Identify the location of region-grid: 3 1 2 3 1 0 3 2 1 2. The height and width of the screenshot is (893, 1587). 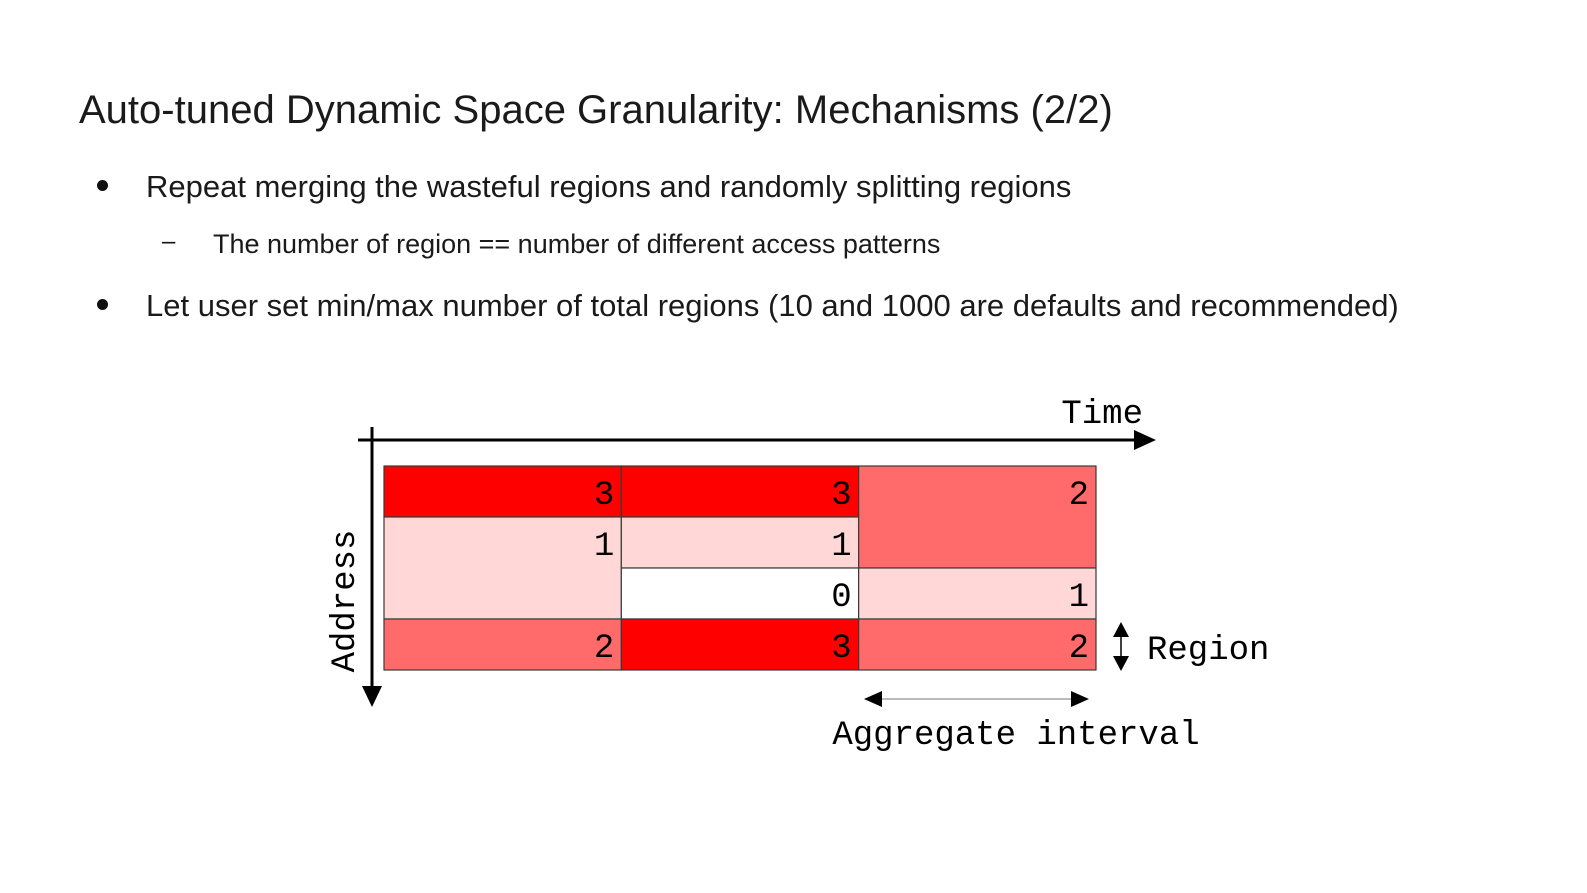
(740, 568).